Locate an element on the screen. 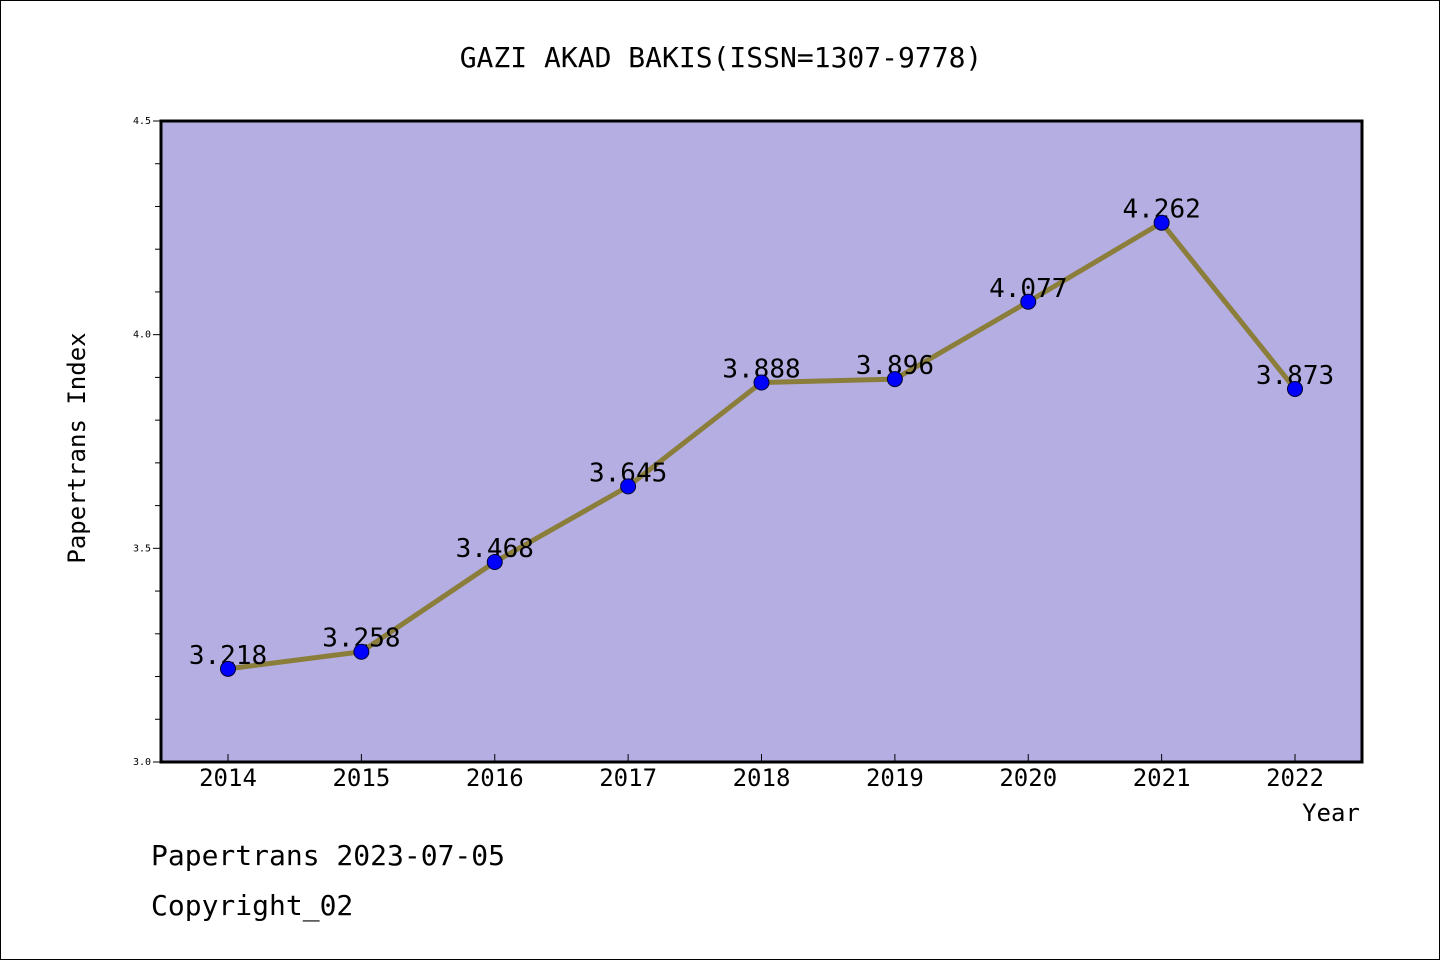  x-tick-label: 2014 is located at coordinates (228, 778).